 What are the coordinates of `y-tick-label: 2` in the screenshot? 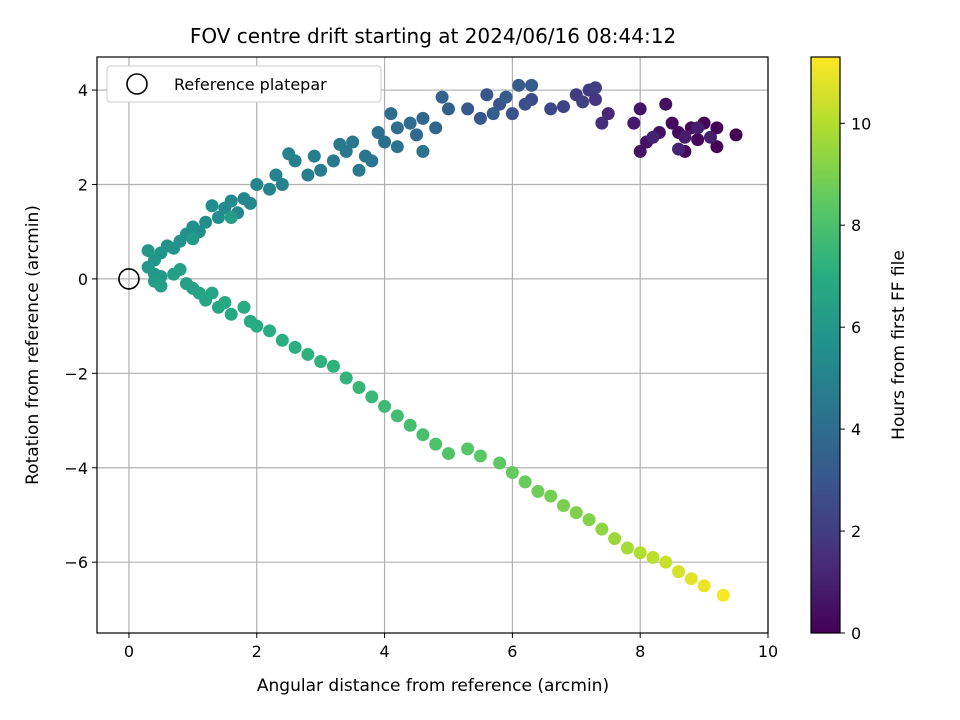 It's located at (83, 184).